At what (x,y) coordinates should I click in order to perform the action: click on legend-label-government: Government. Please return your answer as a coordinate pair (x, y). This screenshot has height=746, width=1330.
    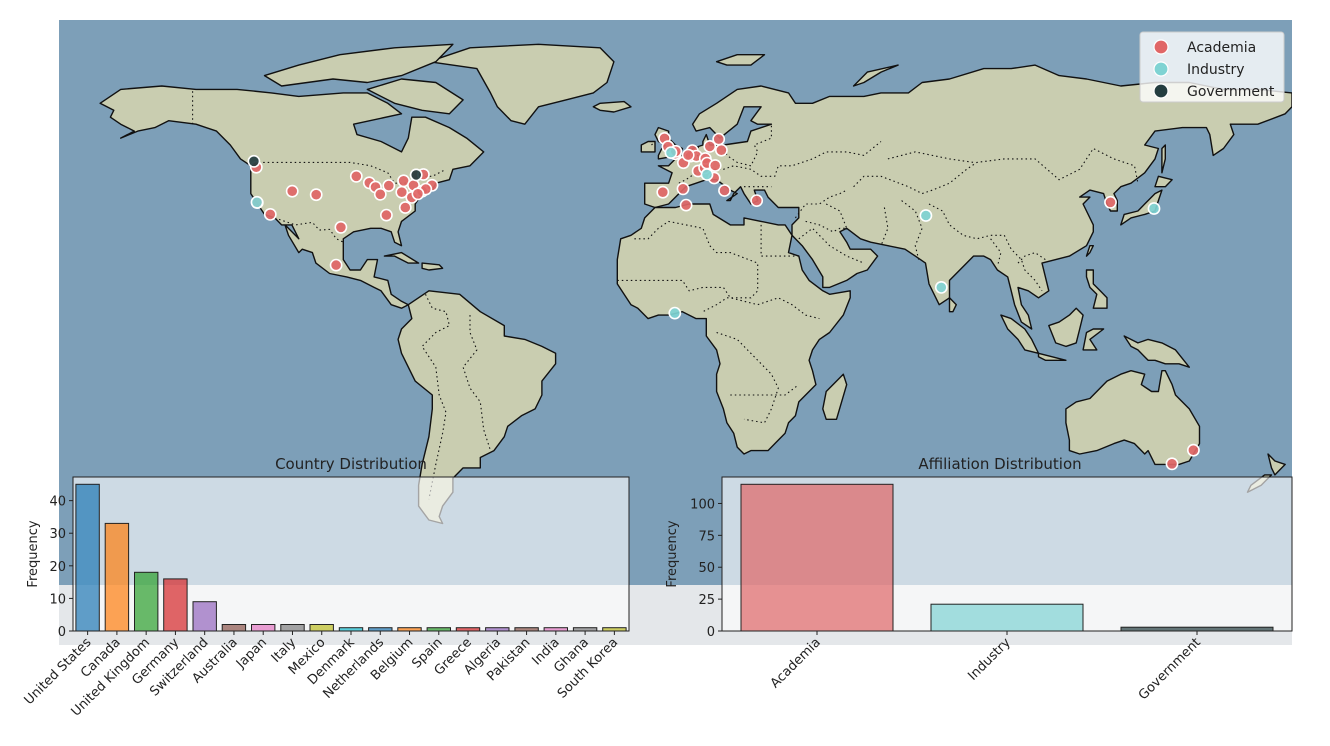
    Looking at the image, I should click on (1231, 92).